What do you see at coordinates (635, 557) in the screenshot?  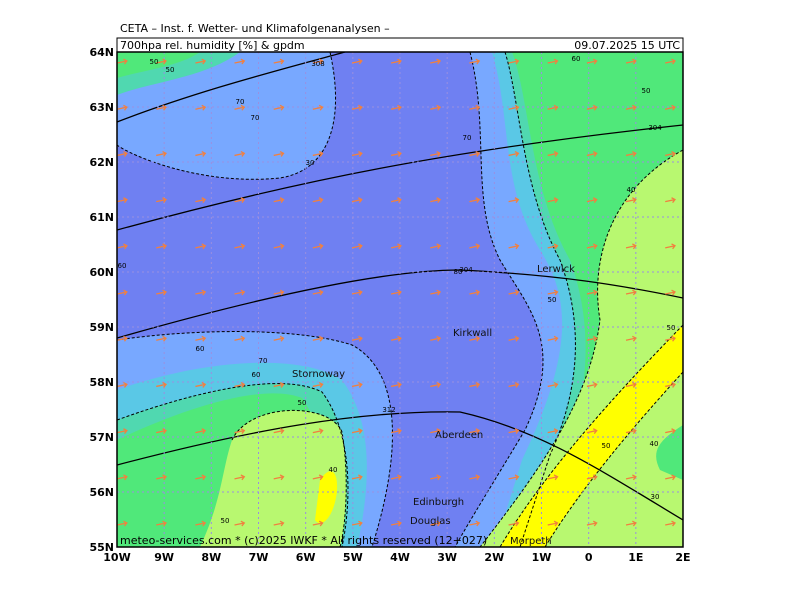 I see `x-tick-label: 1E` at bounding box center [635, 557].